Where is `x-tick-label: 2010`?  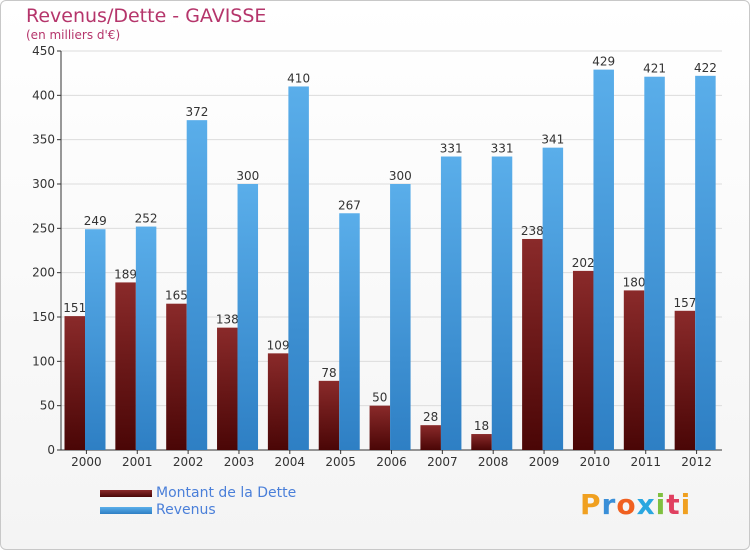
x-tick-label: 2010 is located at coordinates (595, 462).